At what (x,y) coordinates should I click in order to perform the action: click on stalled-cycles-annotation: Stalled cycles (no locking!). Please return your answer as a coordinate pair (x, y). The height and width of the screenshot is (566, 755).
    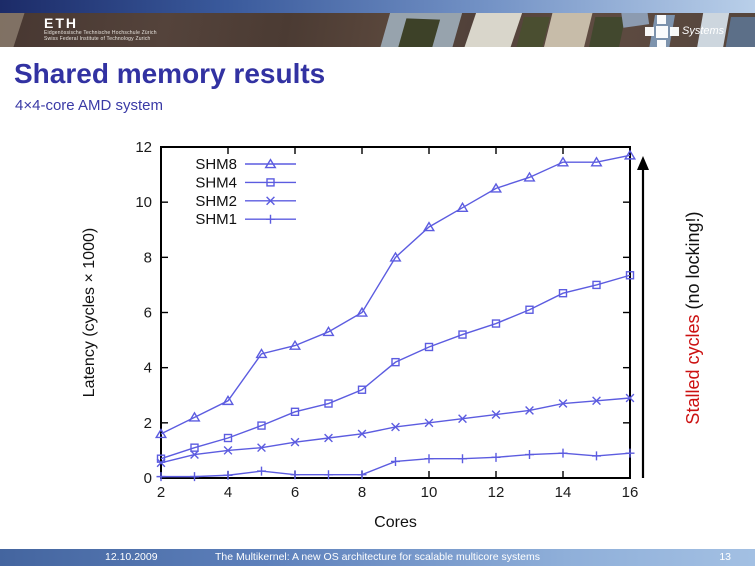
    Looking at the image, I should click on (693, 318).